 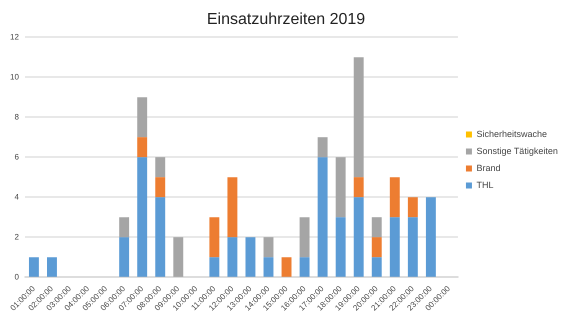 I want to click on legend-label: Sicherheitswache, so click(x=511, y=133).